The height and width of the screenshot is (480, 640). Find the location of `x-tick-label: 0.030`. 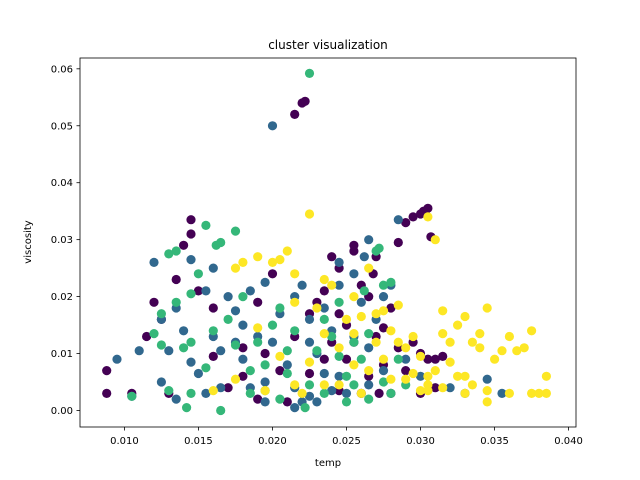

x-tick-label: 0.030 is located at coordinates (420, 441).